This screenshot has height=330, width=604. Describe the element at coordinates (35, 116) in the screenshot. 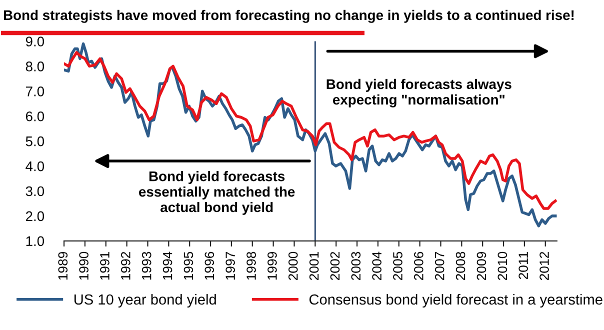

I see `y-tick-label: 6.0` at that location.